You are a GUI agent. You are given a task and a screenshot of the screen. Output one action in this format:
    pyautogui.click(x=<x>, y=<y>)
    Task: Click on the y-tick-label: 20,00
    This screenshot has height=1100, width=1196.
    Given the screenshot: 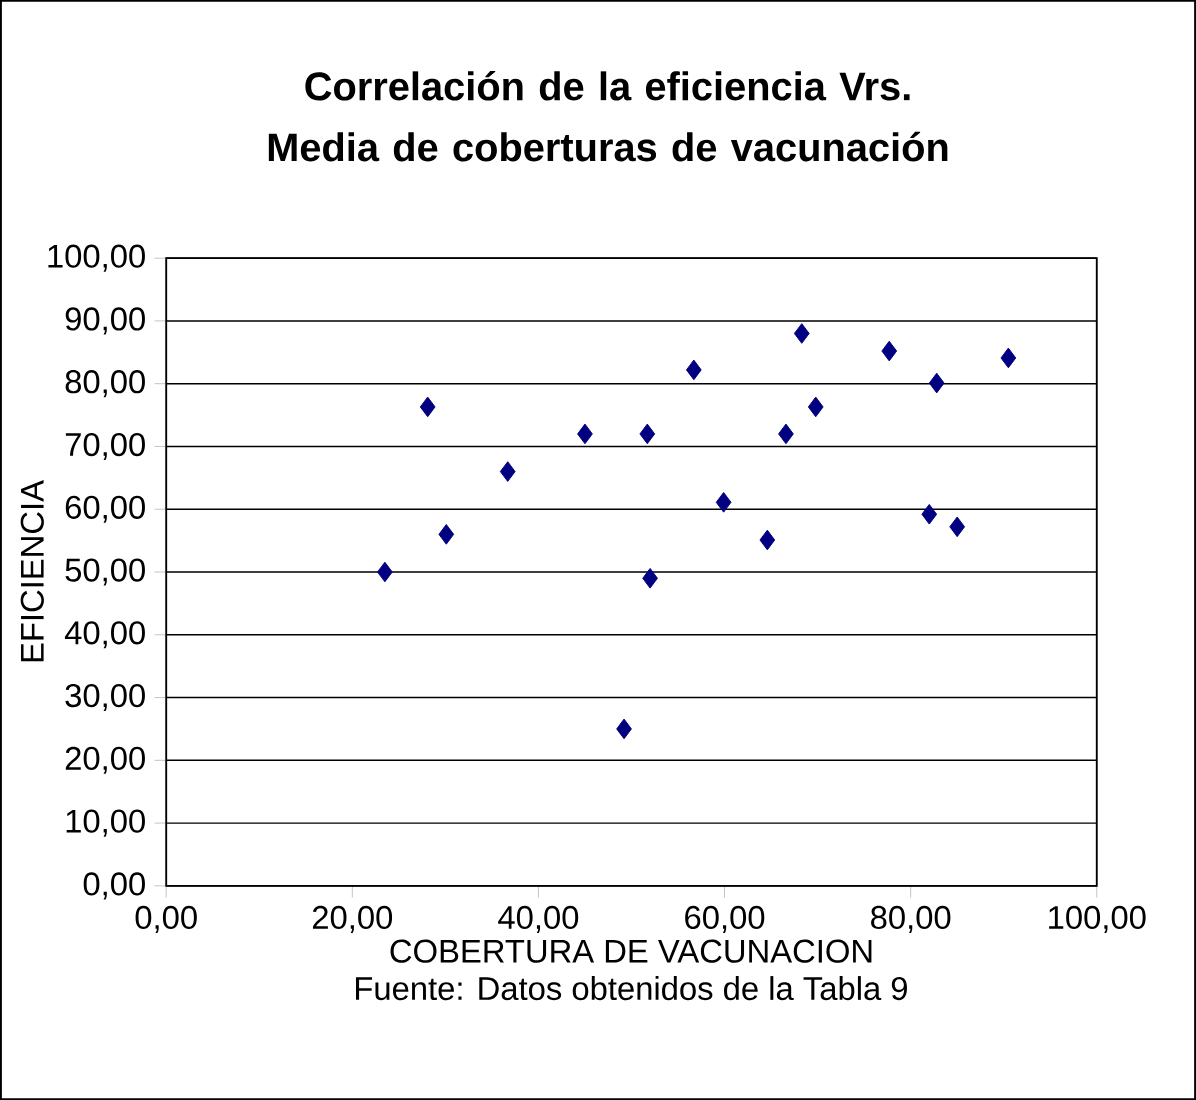 What is the action you would take?
    pyautogui.click(x=105, y=760)
    